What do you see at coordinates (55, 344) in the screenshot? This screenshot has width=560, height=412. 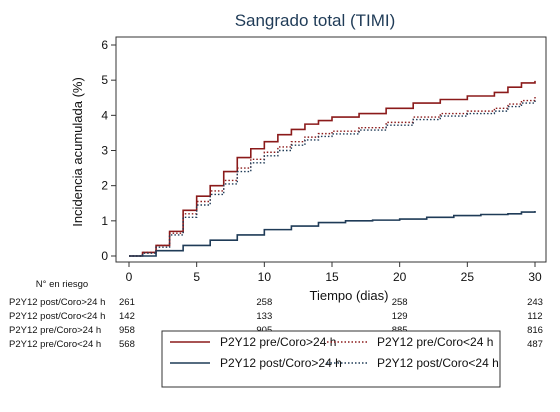 I see `risk-row-label: P2Y12 pre/Coro<24 h` at bounding box center [55, 344].